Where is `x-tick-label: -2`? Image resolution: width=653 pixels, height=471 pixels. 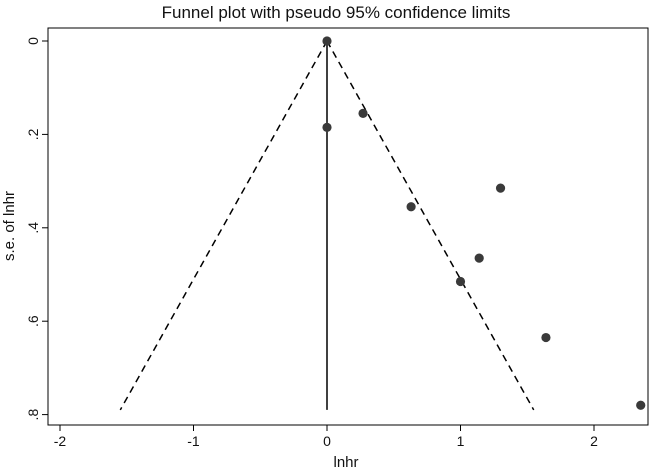
x-tick-label: -2 is located at coordinates (60, 441).